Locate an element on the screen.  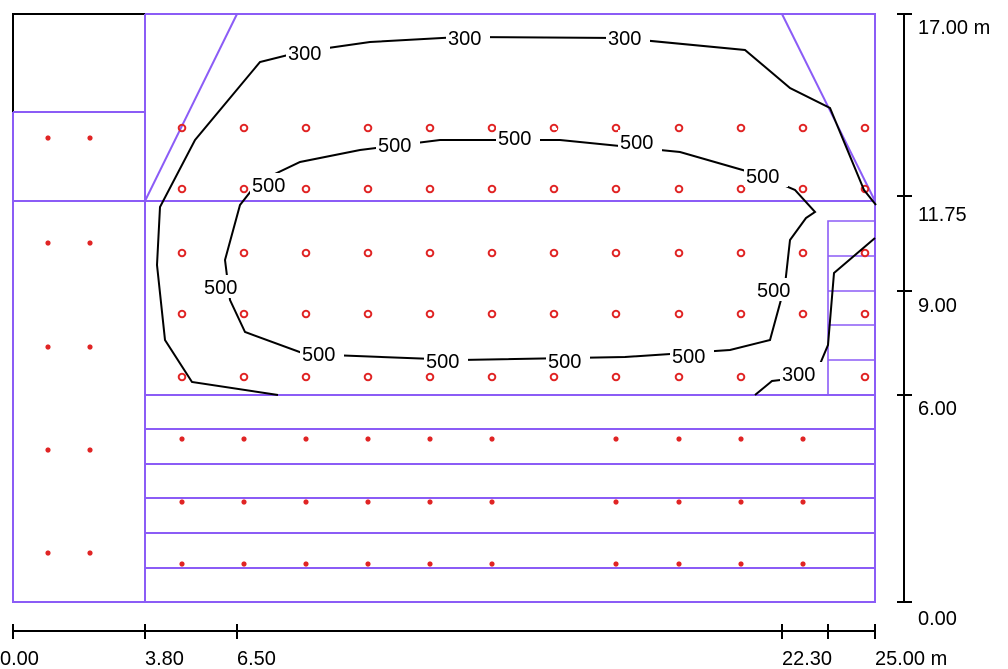
y-label: 17.00 m is located at coordinates (954, 28).